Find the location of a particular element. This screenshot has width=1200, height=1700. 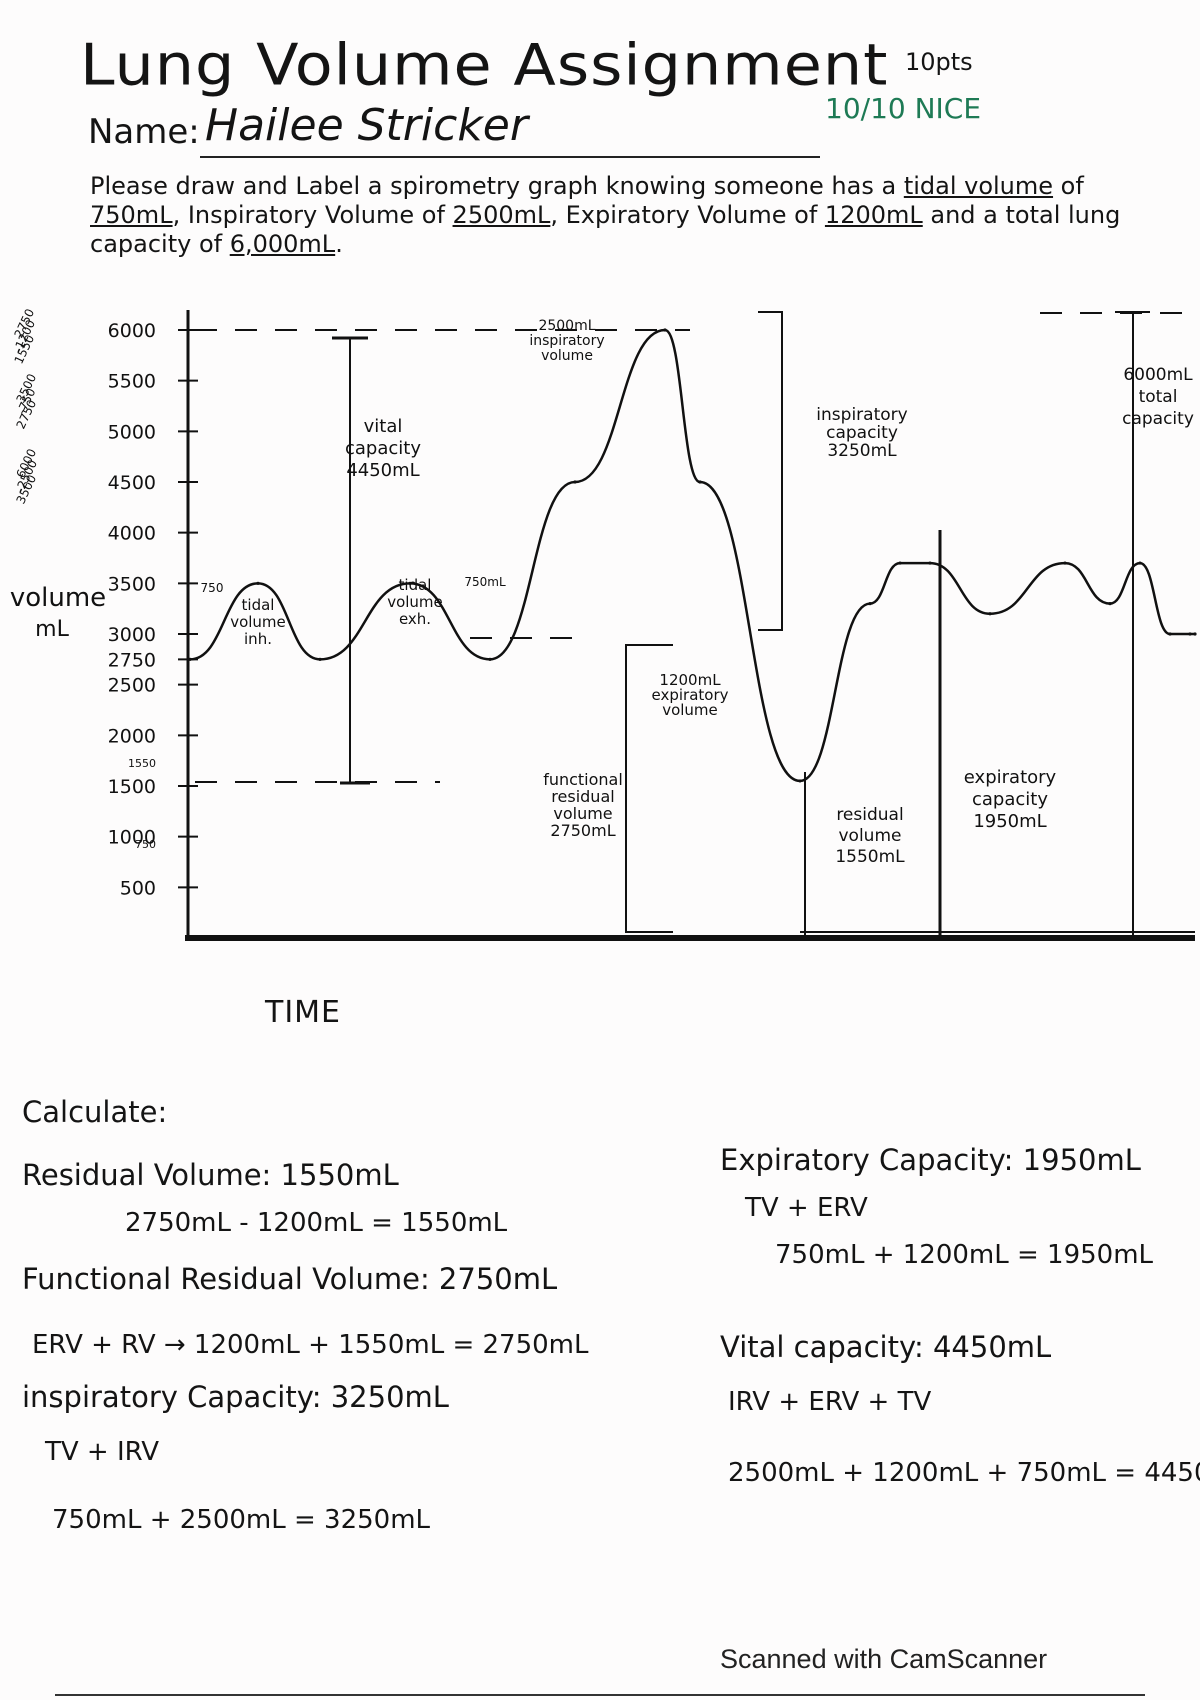

y-tick-label: 5000 is located at coordinates (132, 432).